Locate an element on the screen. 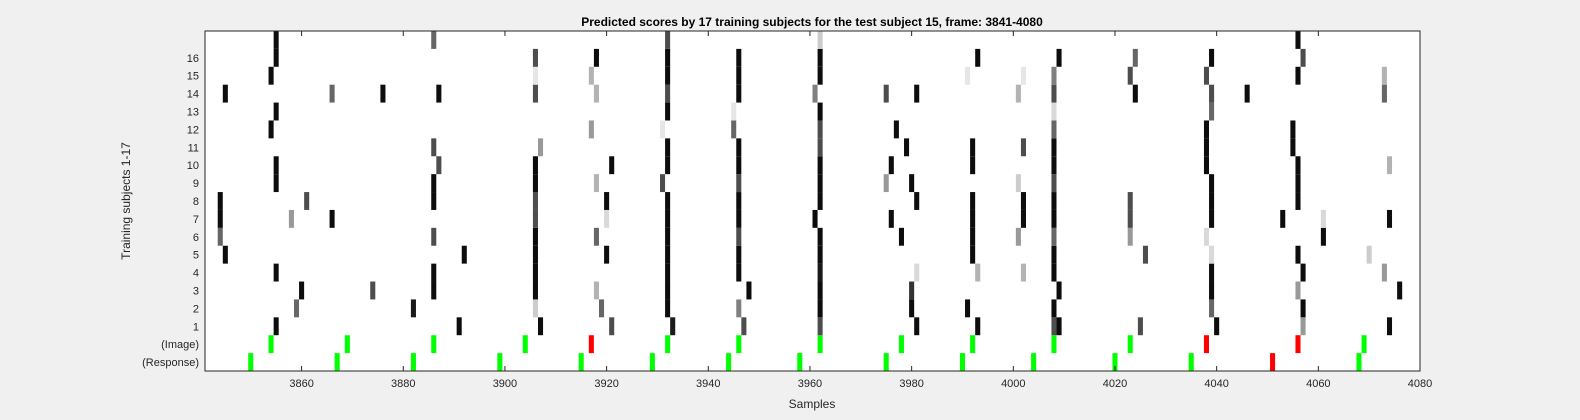 The height and width of the screenshot is (420, 1580). y-tick-label: (Response) is located at coordinates (170, 363).